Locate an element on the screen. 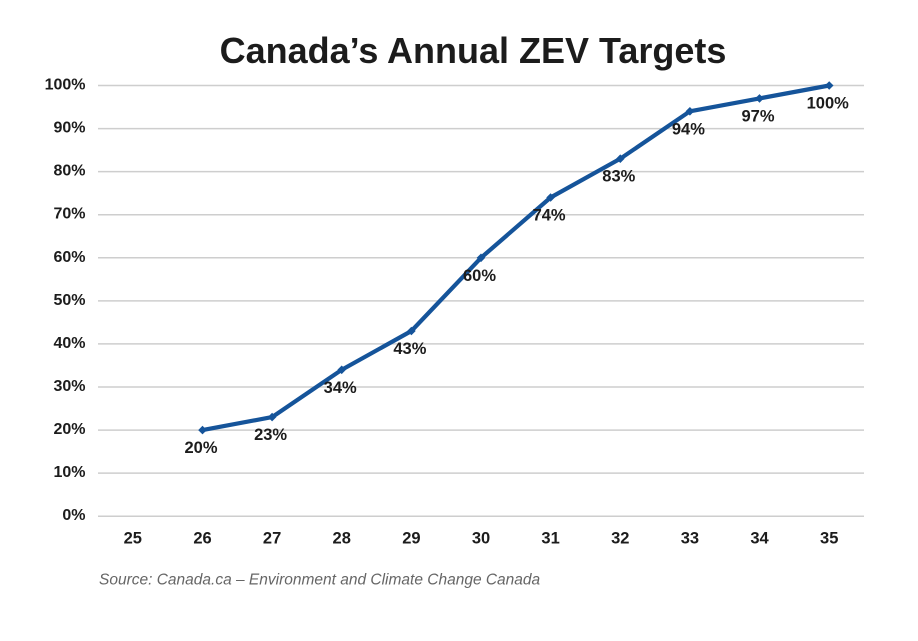 This screenshot has width=918, height=641. svg-text: 34 is located at coordinates (759, 539).